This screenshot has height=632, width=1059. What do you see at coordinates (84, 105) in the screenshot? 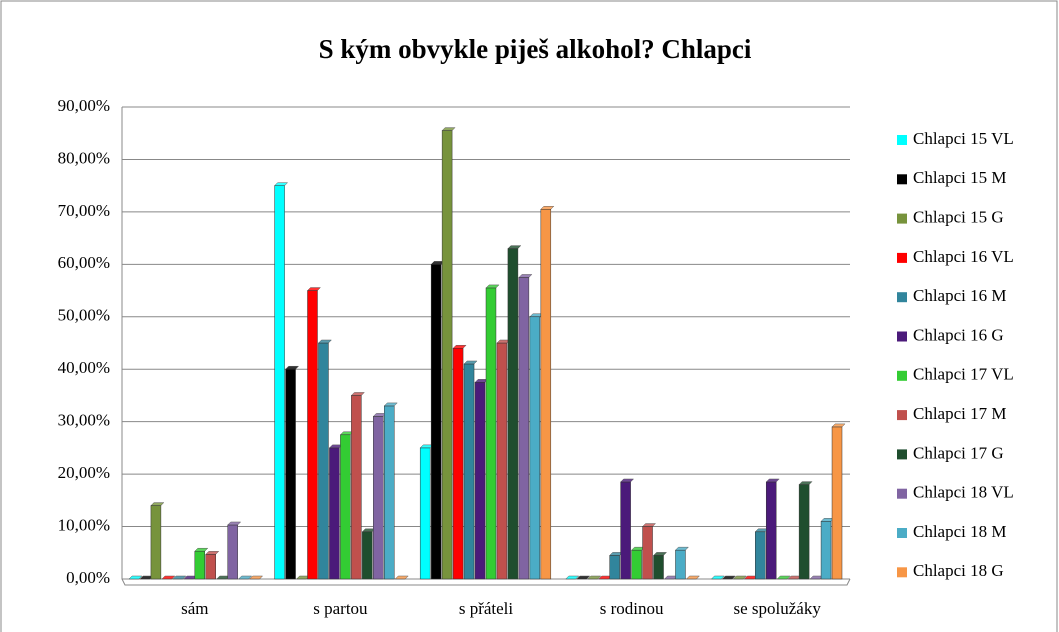
I see `y-tick-label: 90,00%` at bounding box center [84, 105].